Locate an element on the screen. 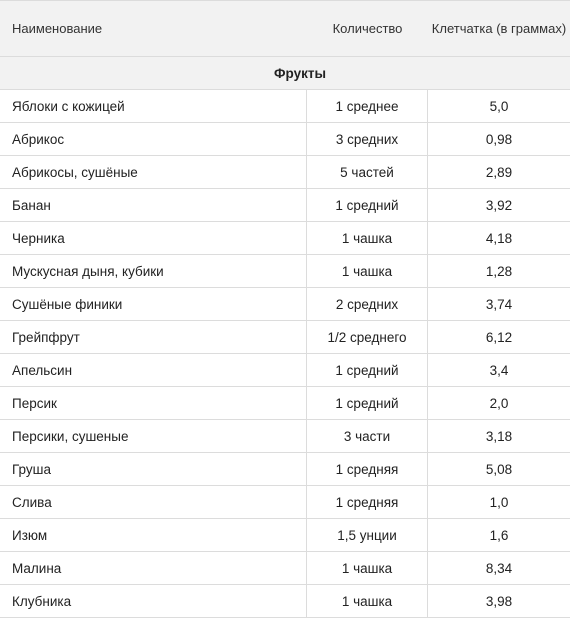 Image resolution: width=570 pixels, height=618 pixels. section-row: Фрукты is located at coordinates (285, 73).